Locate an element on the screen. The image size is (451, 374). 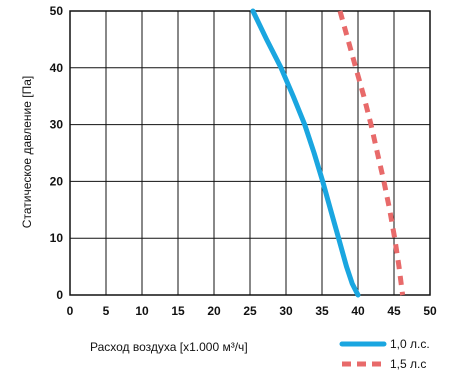
x-tick-label: 40 is located at coordinates (358, 311).